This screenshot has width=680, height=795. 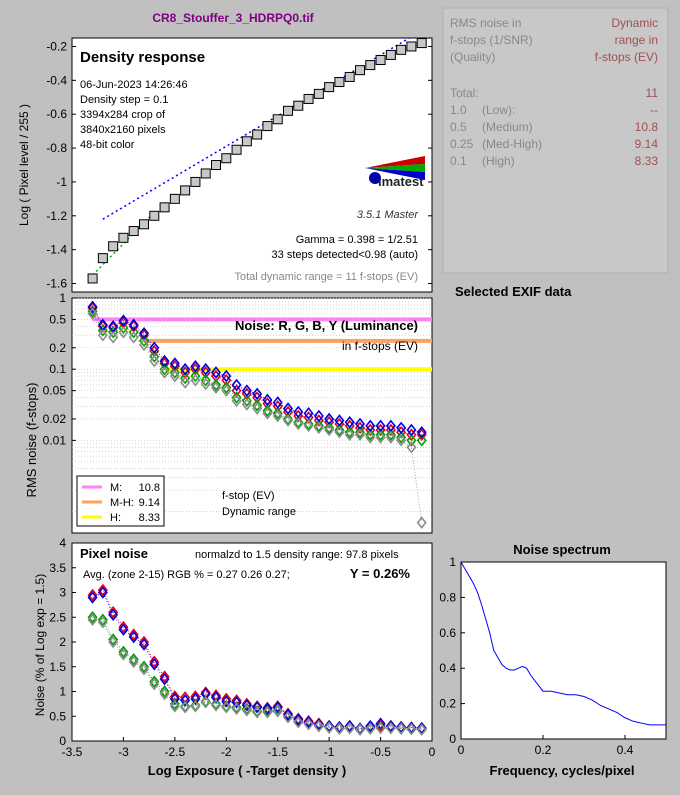 I want to click on spectrum-plot-area, so click(x=563, y=650).